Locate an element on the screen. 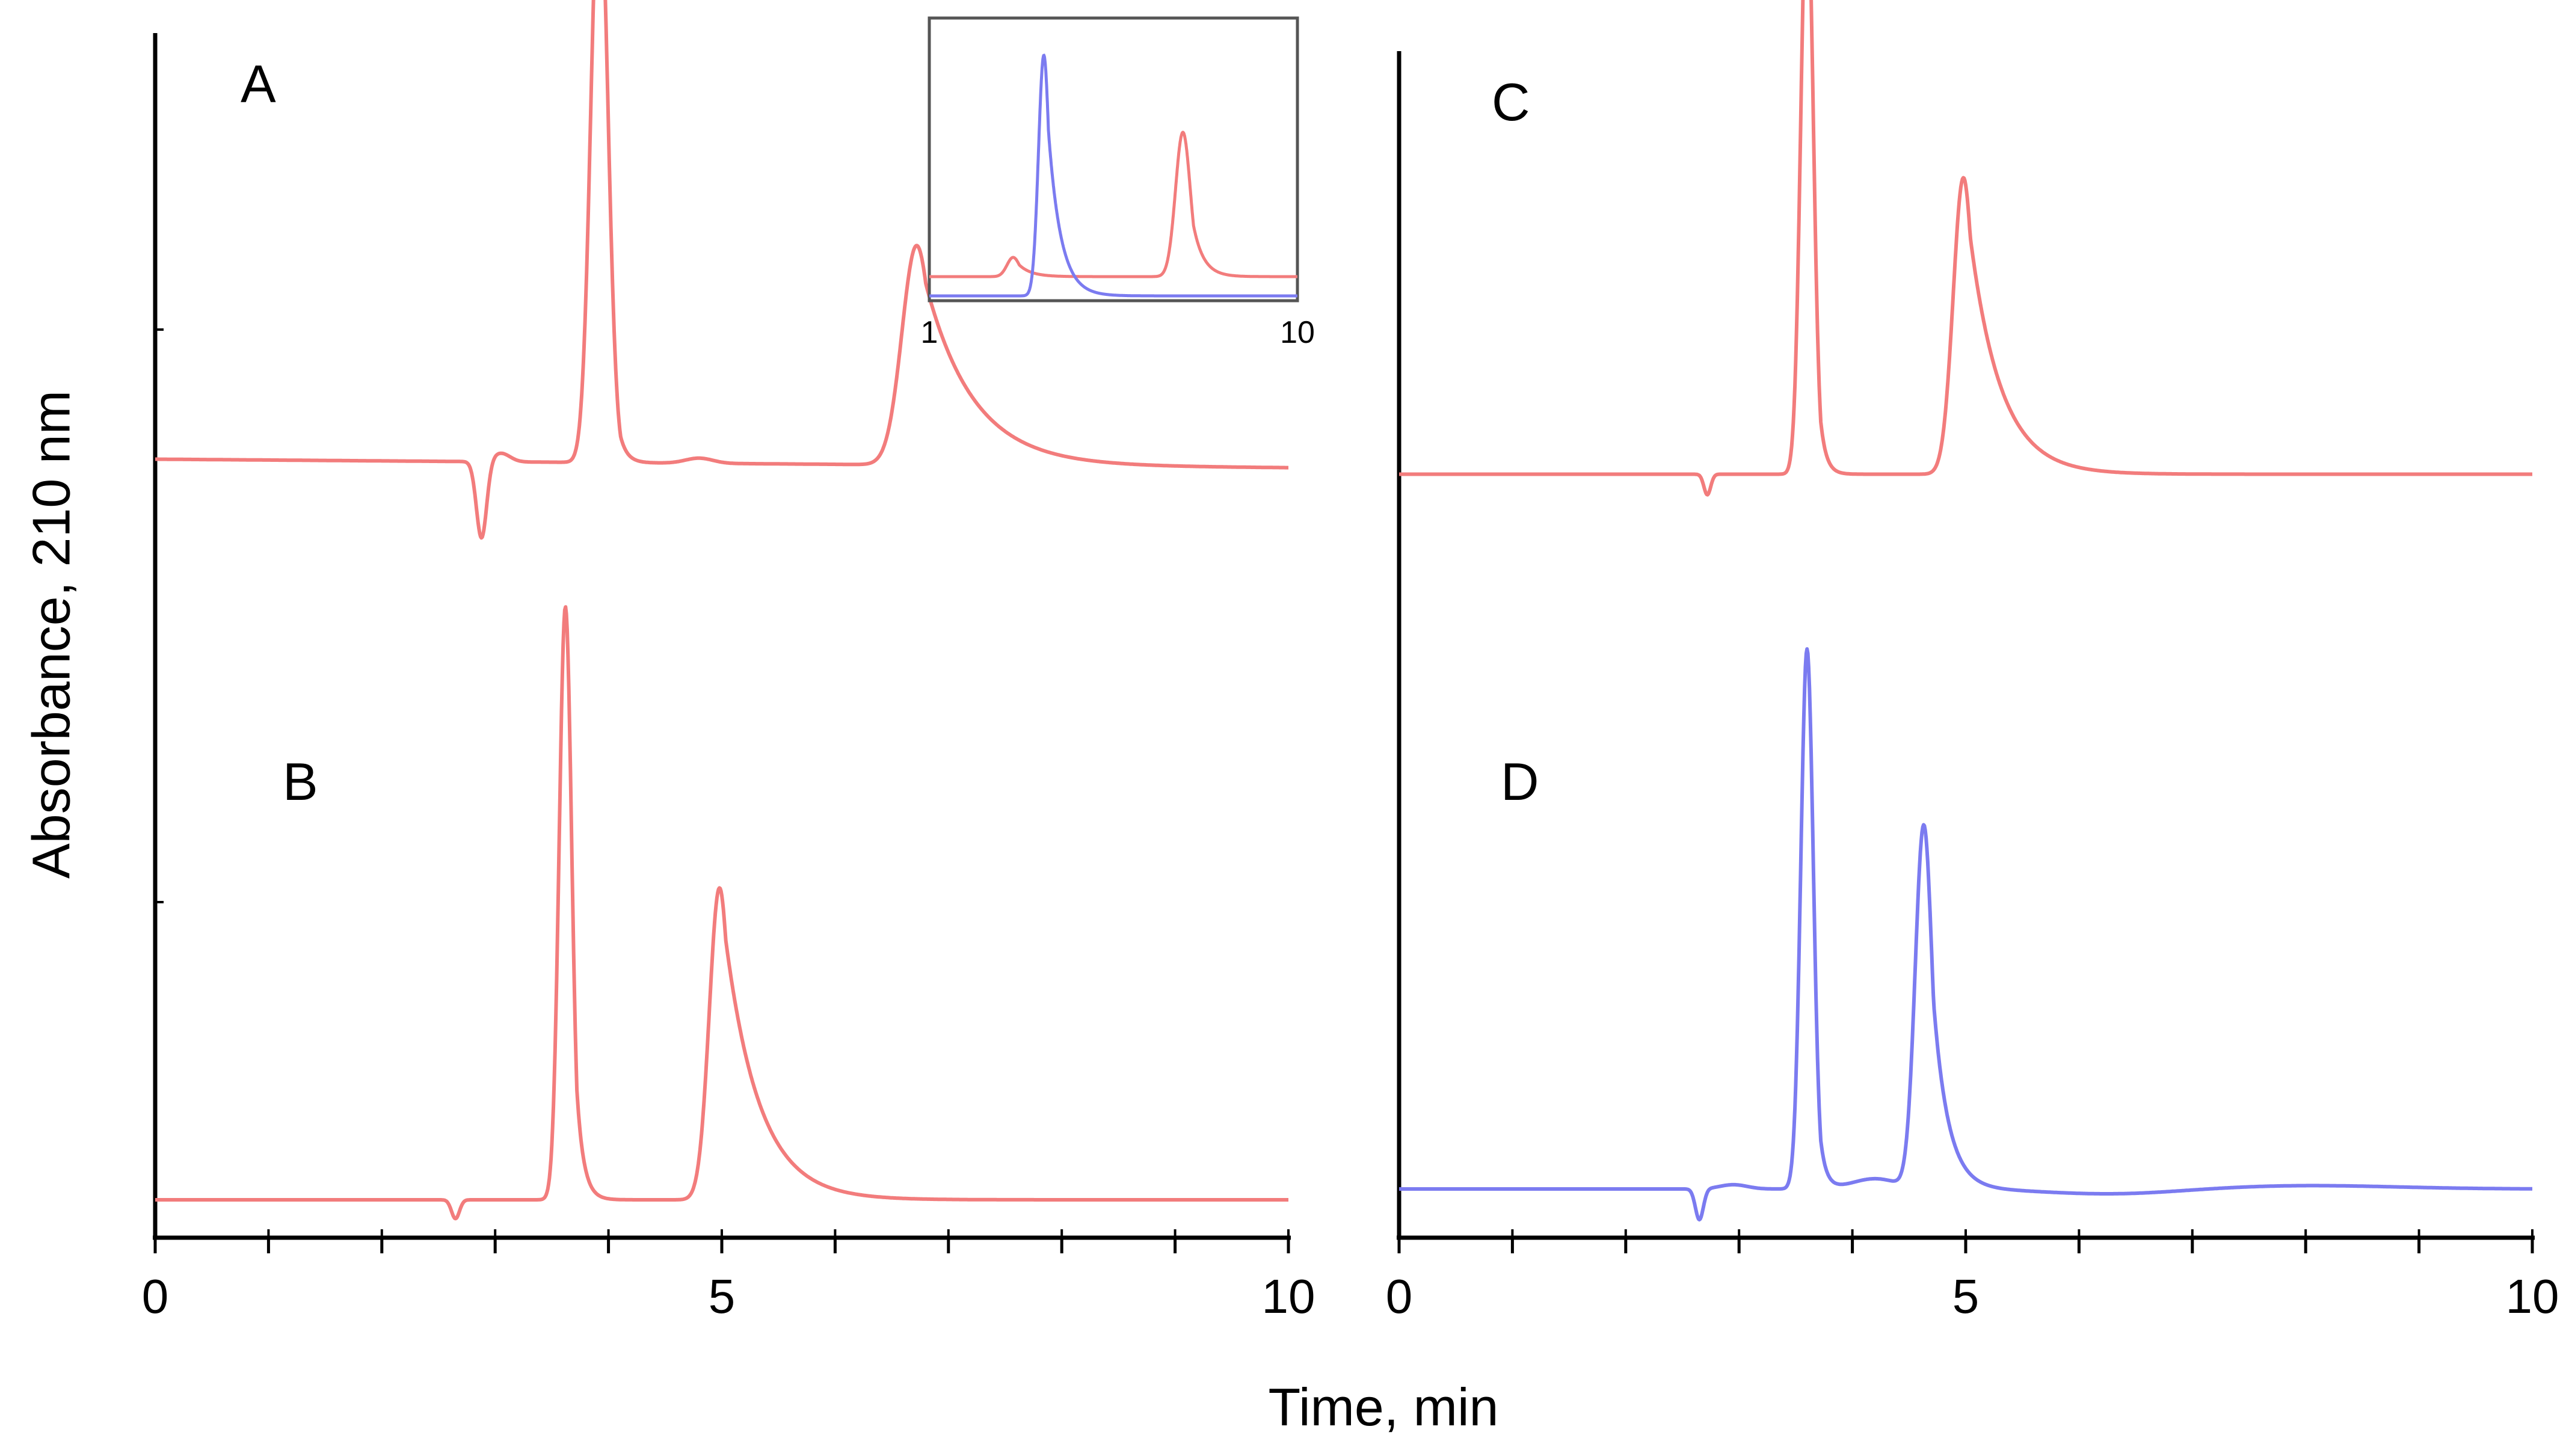  trace-label-D: D is located at coordinates (1520, 782).